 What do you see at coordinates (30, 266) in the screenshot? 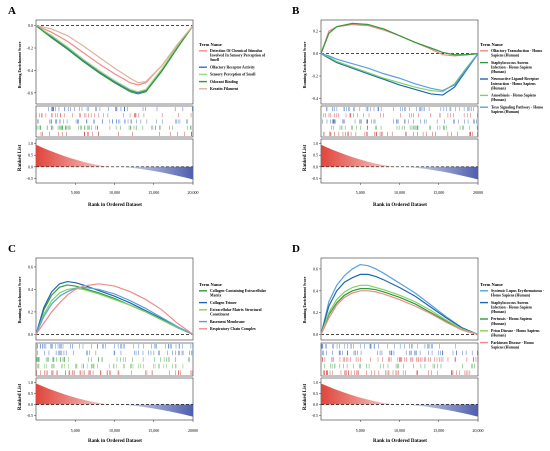
I see `y-tick-label: 0.6` at bounding box center [30, 266].